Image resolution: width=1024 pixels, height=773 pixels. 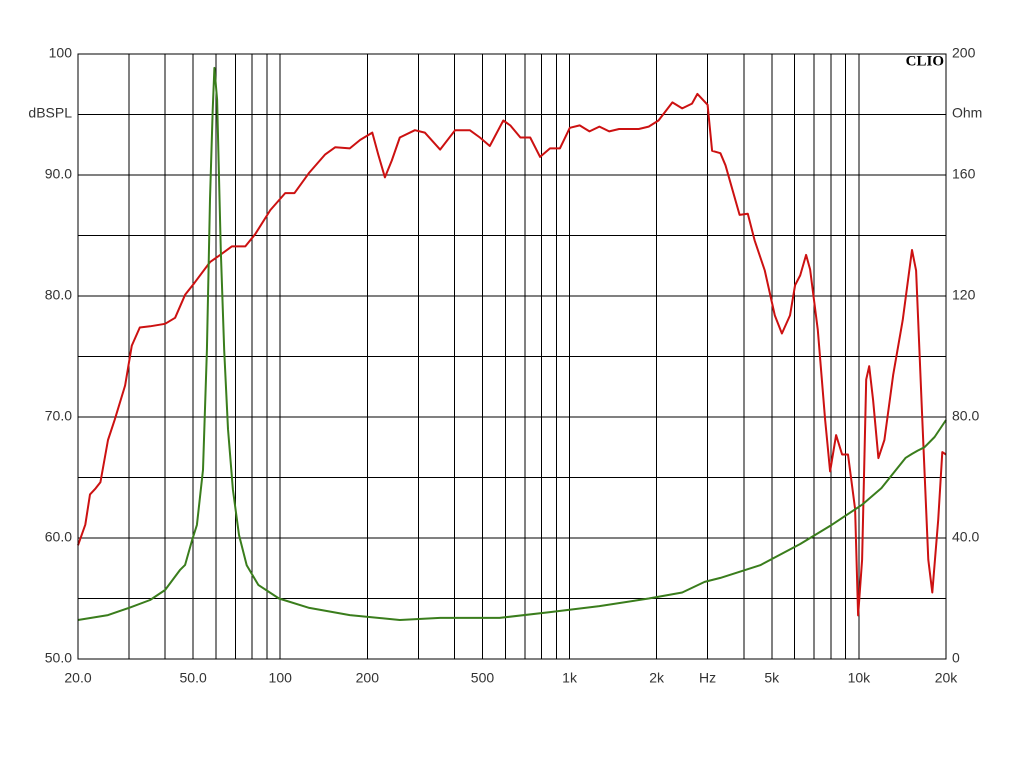 What do you see at coordinates (860, 678) in the screenshot?
I see `x-tick-label: 10k` at bounding box center [860, 678].